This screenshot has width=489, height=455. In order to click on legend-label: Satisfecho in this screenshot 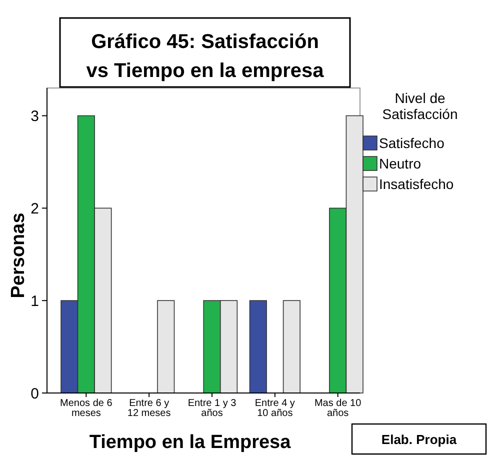, I will do `click(412, 143)`.